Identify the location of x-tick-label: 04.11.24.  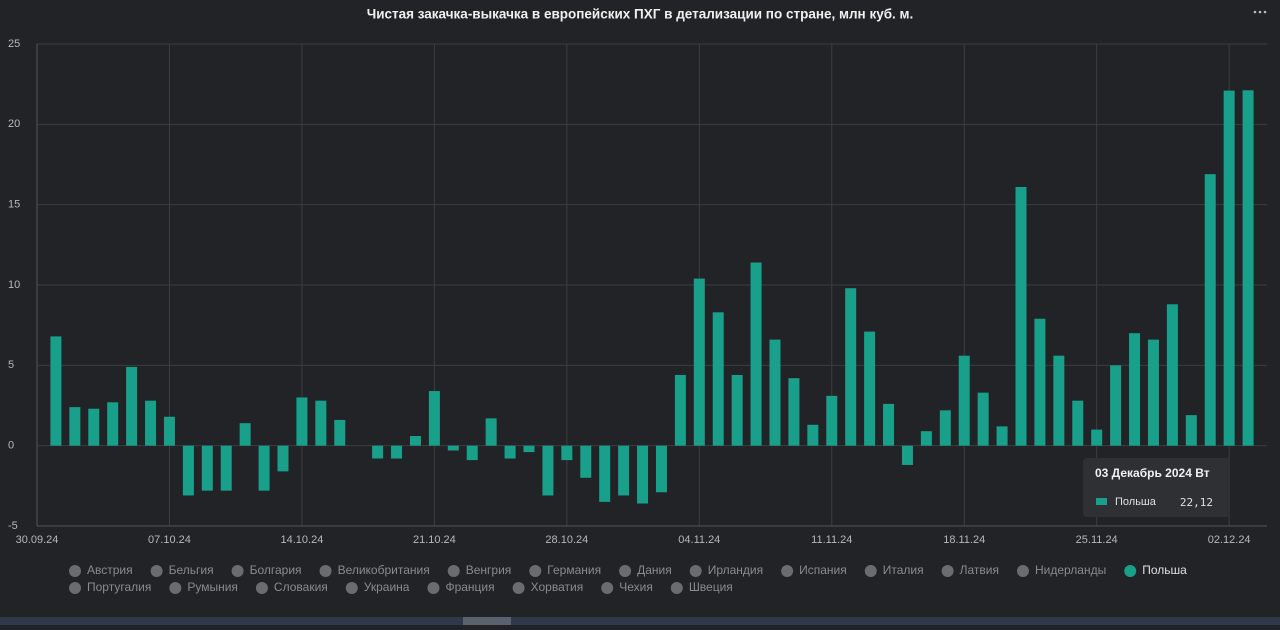
(699, 540).